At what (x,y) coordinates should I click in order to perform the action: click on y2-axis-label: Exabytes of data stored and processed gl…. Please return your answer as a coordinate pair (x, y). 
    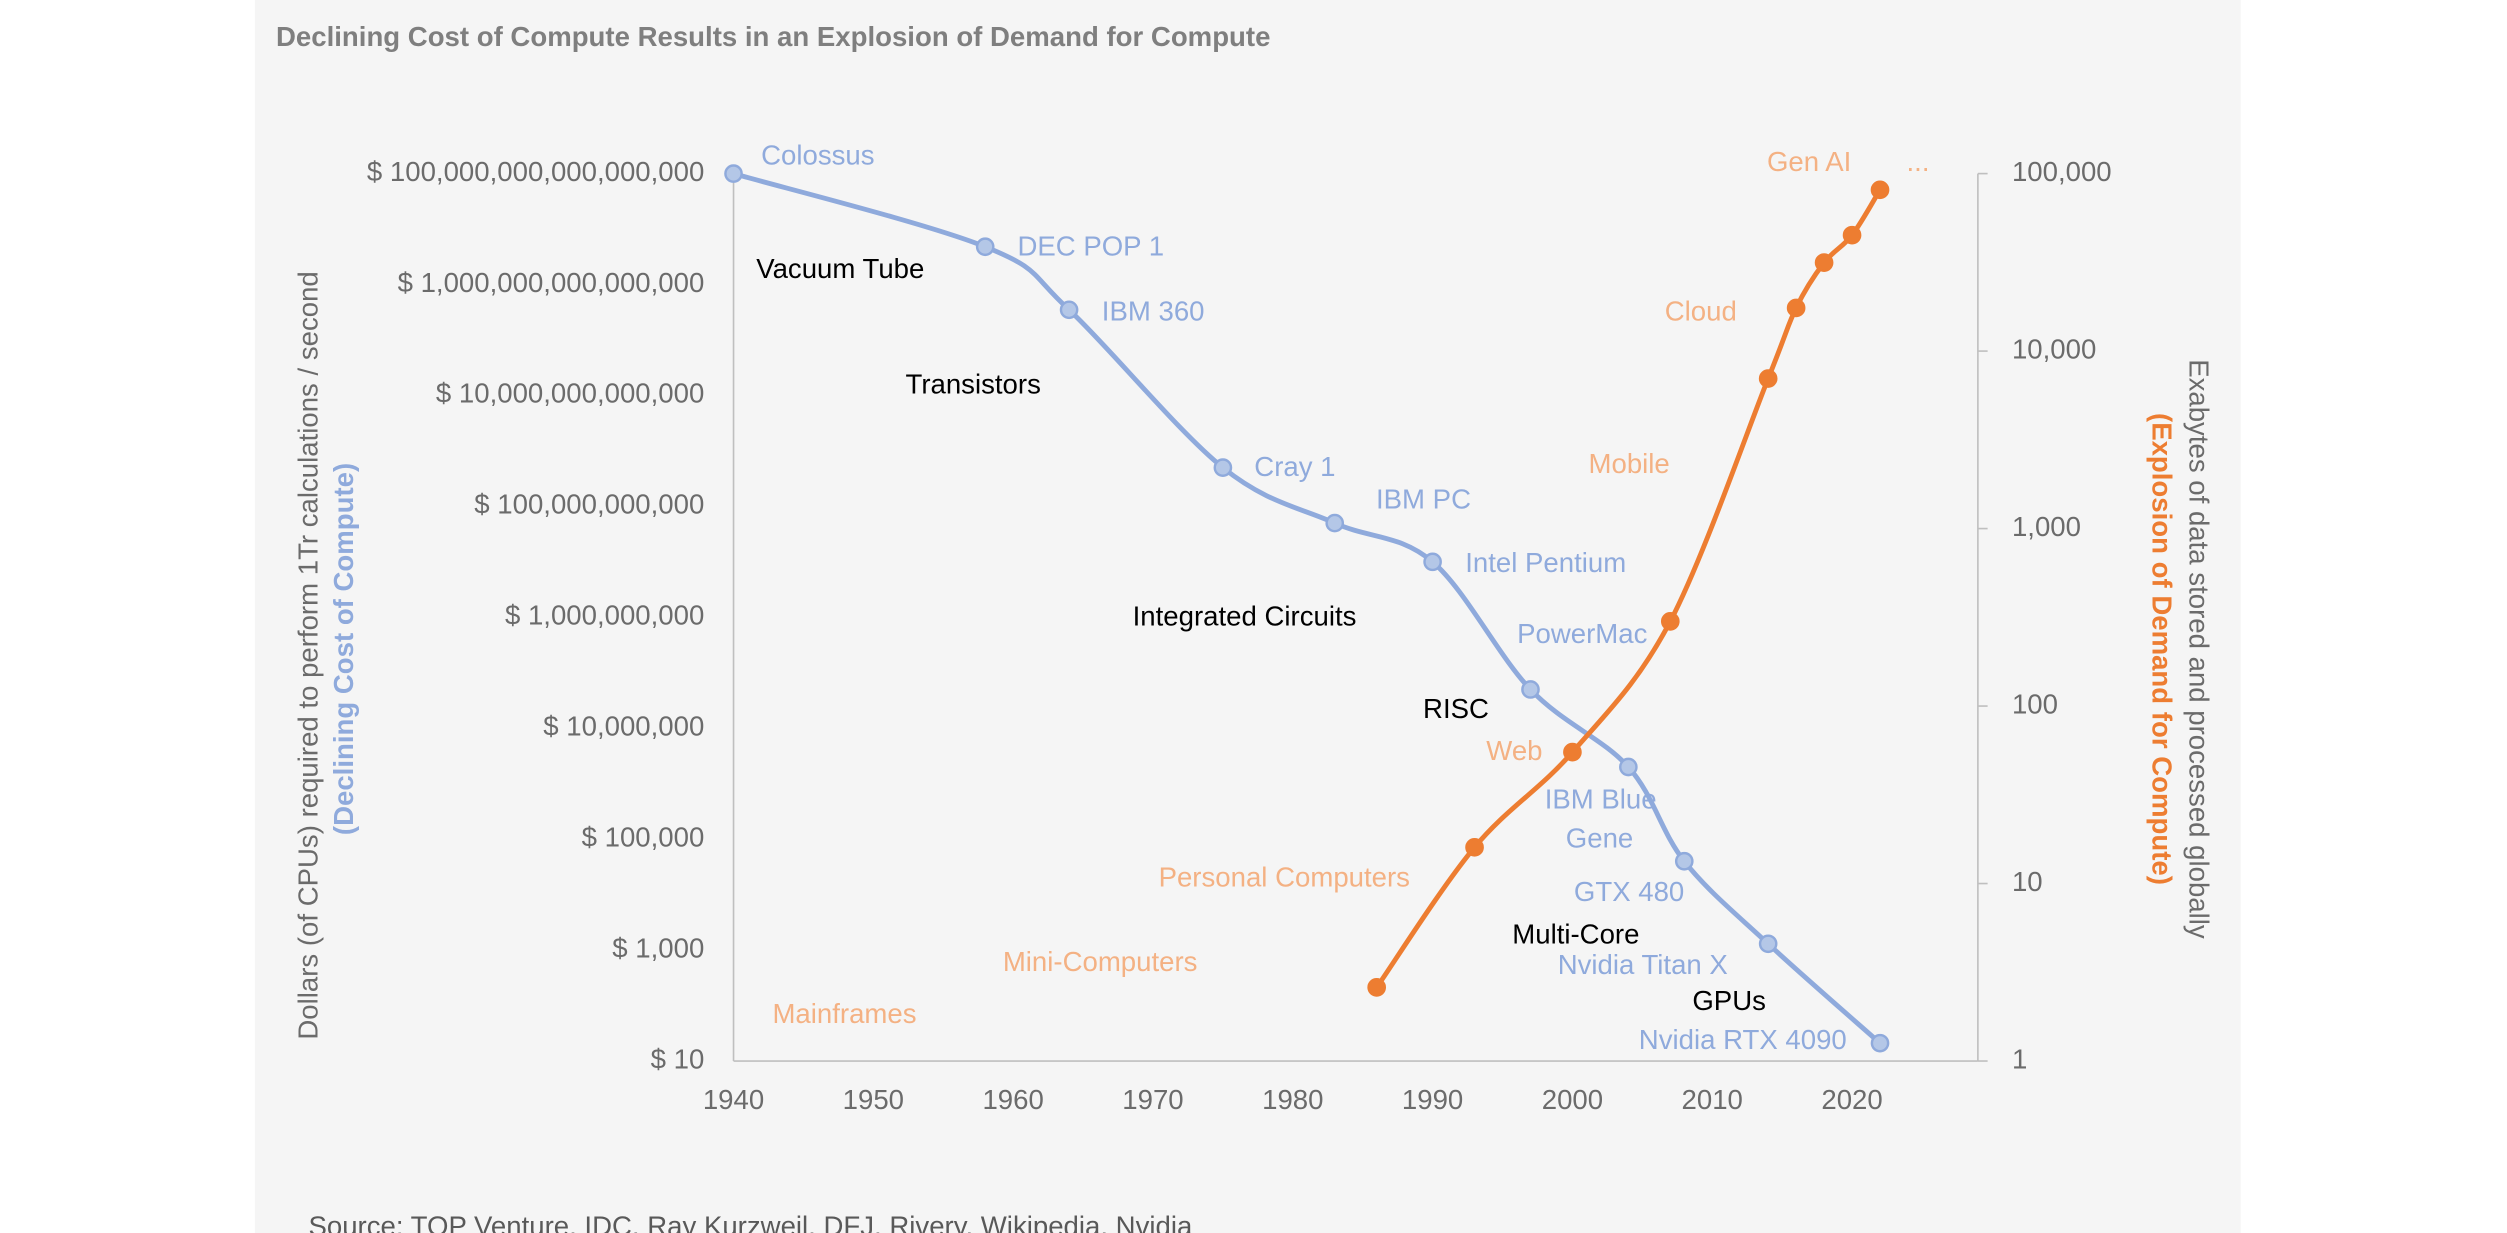
    Looking at the image, I should click on (2199, 649).